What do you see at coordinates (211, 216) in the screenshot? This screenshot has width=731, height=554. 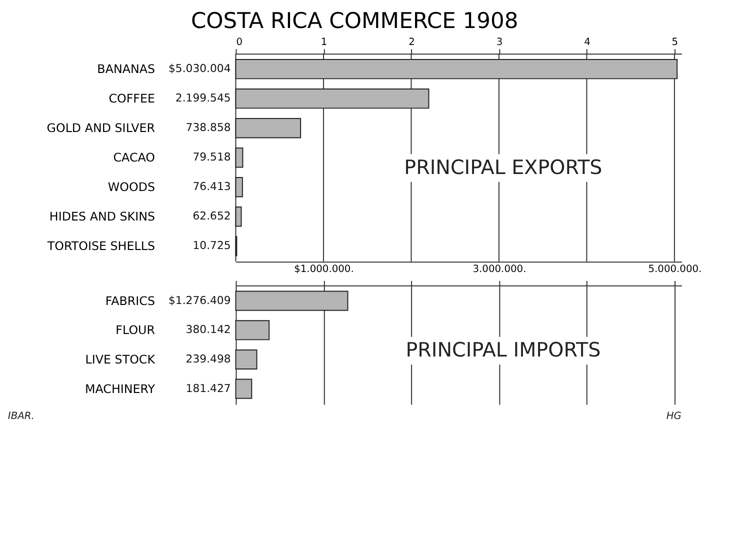 I see `data-label: 62.652` at bounding box center [211, 216].